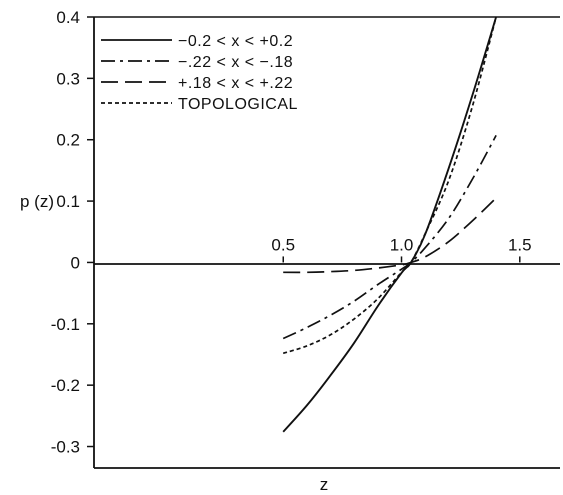 The height and width of the screenshot is (495, 563). I want to click on y-tick-label: 0.2, so click(68, 140).